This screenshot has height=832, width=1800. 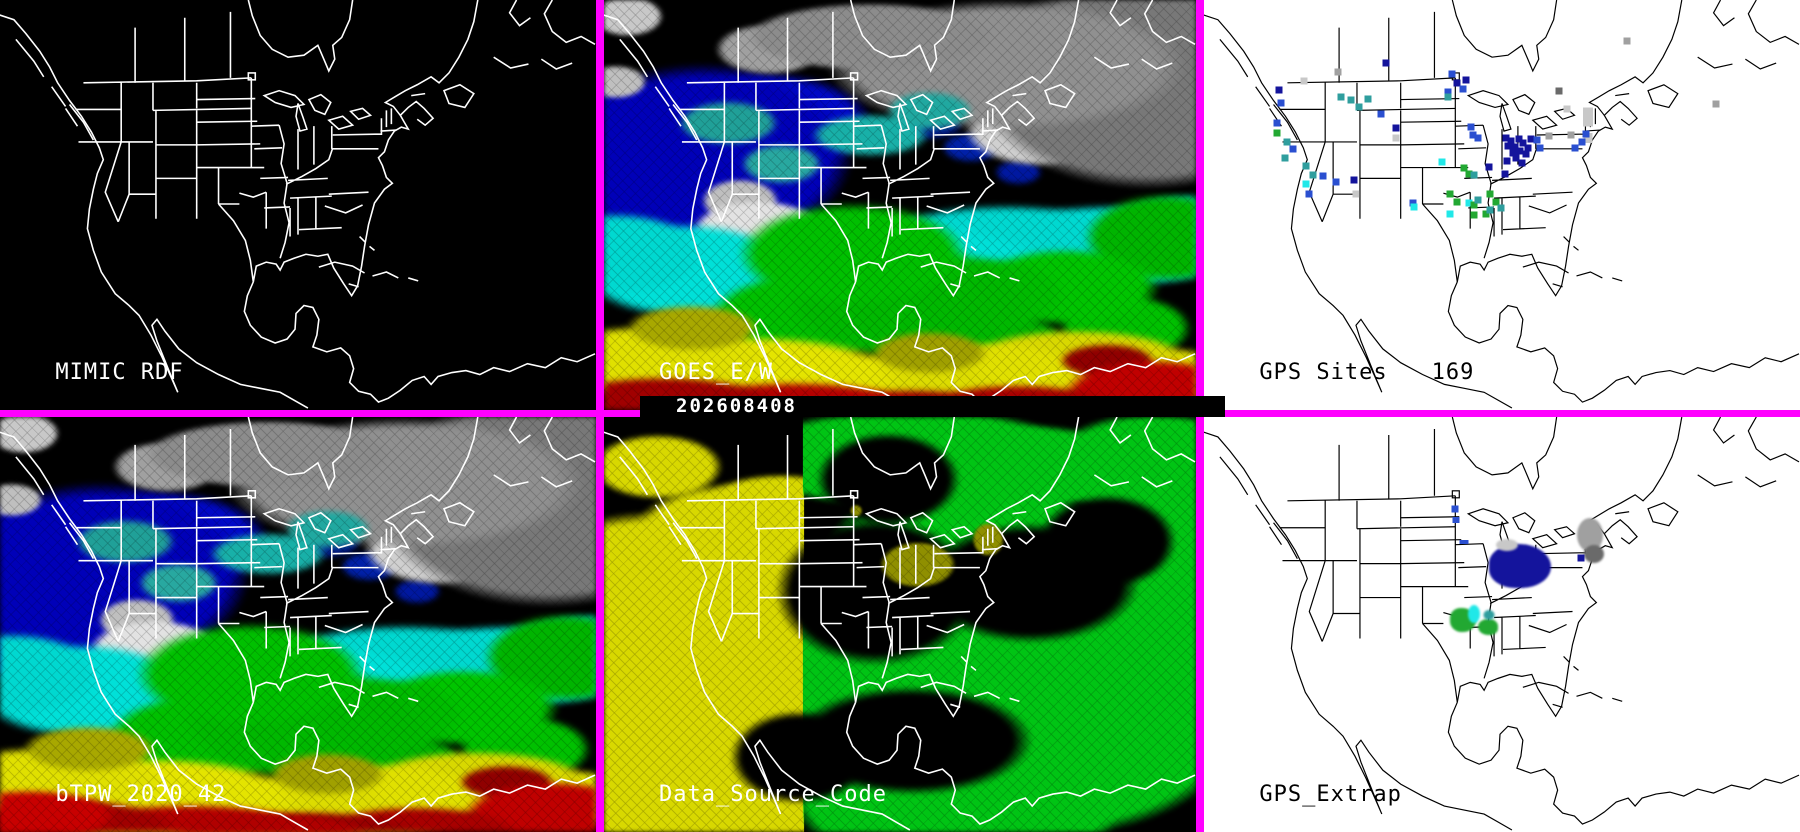 What do you see at coordinates (736, 406) in the screenshot?
I see `timestamp: 202608408` at bounding box center [736, 406].